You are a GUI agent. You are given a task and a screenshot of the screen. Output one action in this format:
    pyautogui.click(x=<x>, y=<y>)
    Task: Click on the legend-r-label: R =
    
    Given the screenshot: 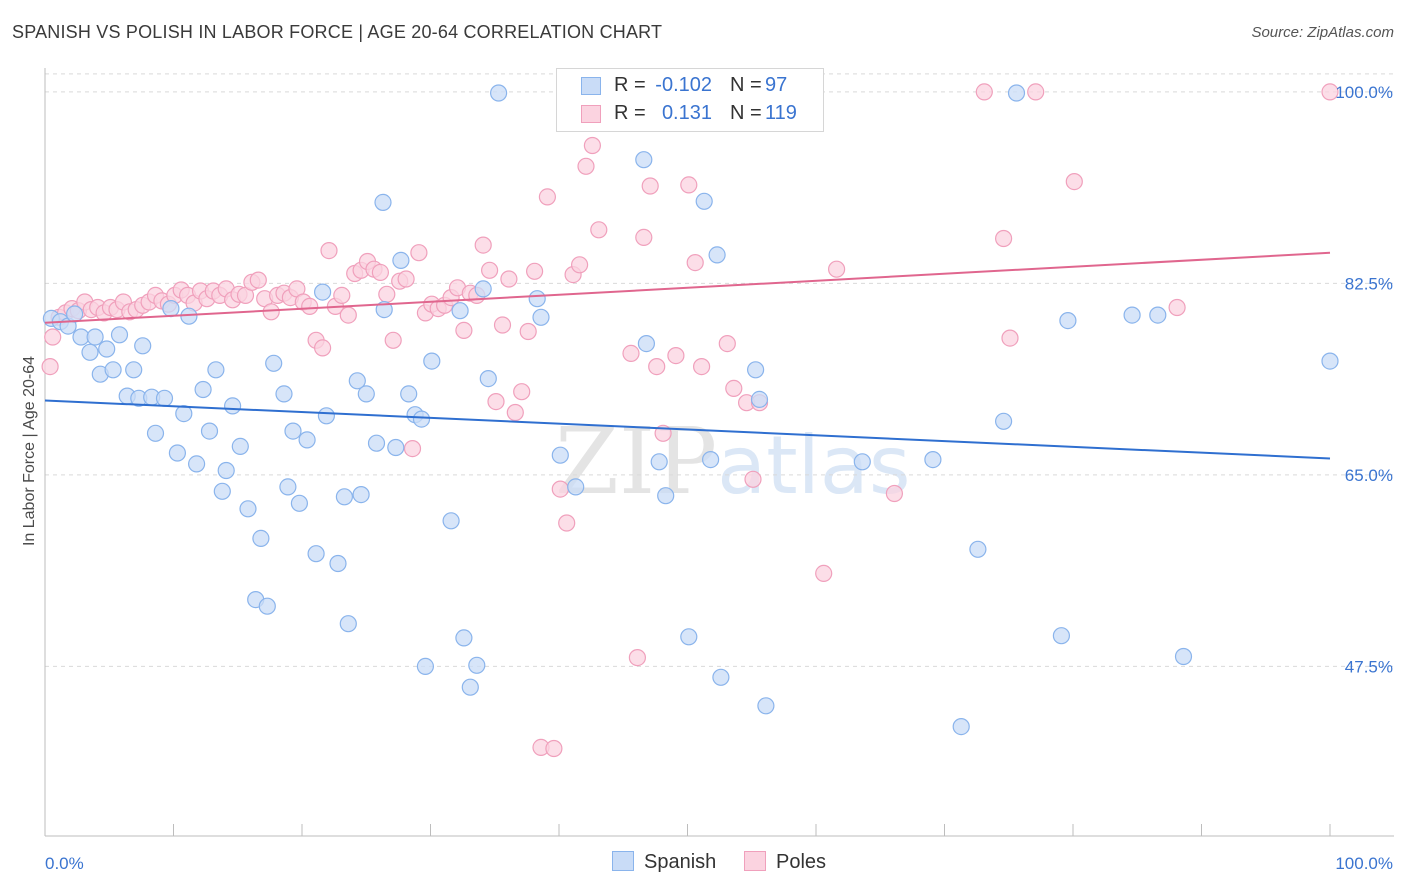 What is the action you would take?
    pyautogui.click(x=630, y=113)
    